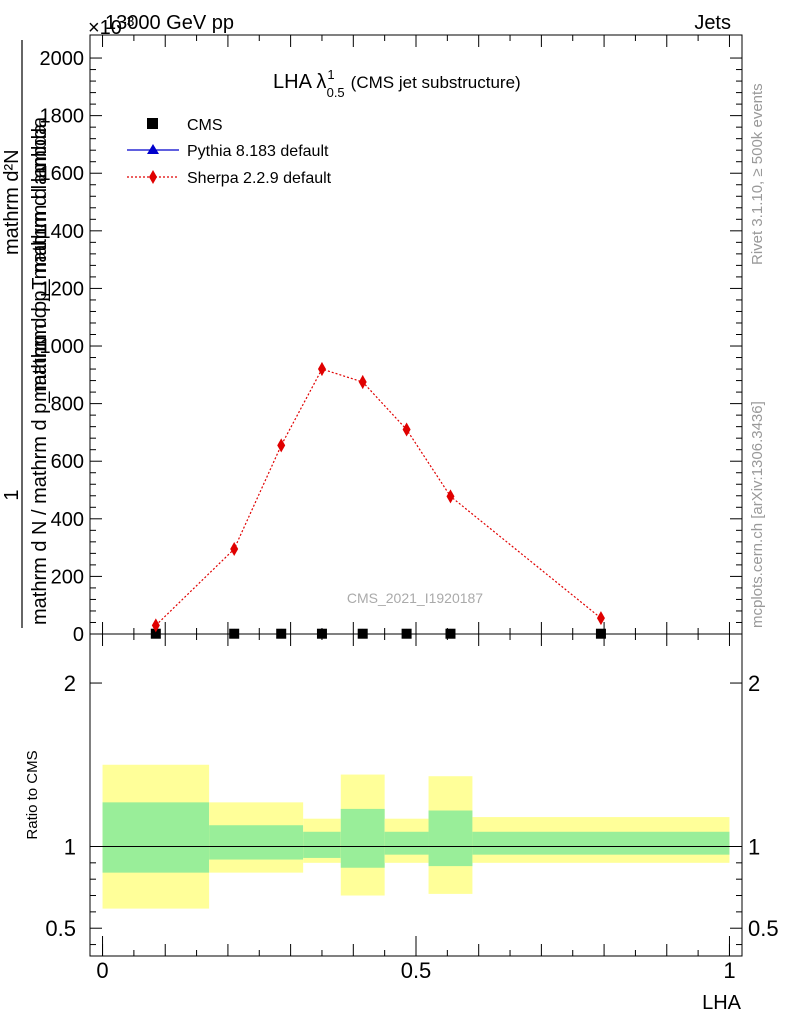  I want to click on legend-cms-label: CMS, so click(205, 125).